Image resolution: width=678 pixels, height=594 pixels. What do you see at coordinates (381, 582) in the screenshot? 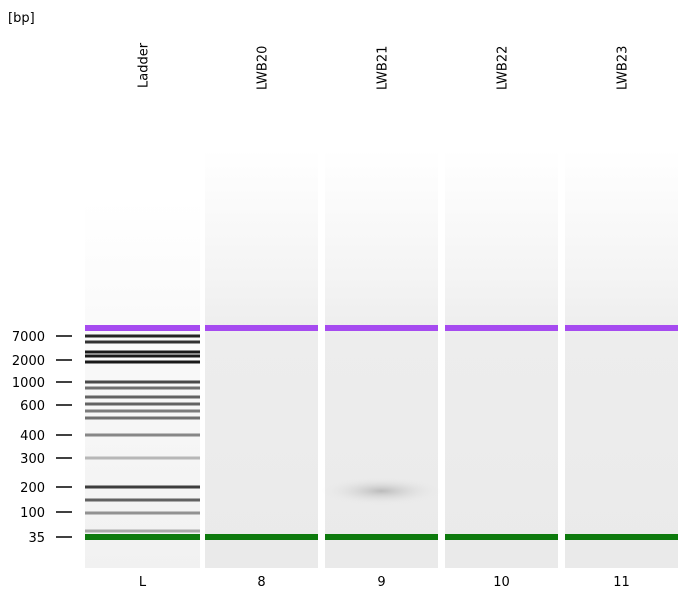
I see `lane-number: 9` at bounding box center [381, 582].